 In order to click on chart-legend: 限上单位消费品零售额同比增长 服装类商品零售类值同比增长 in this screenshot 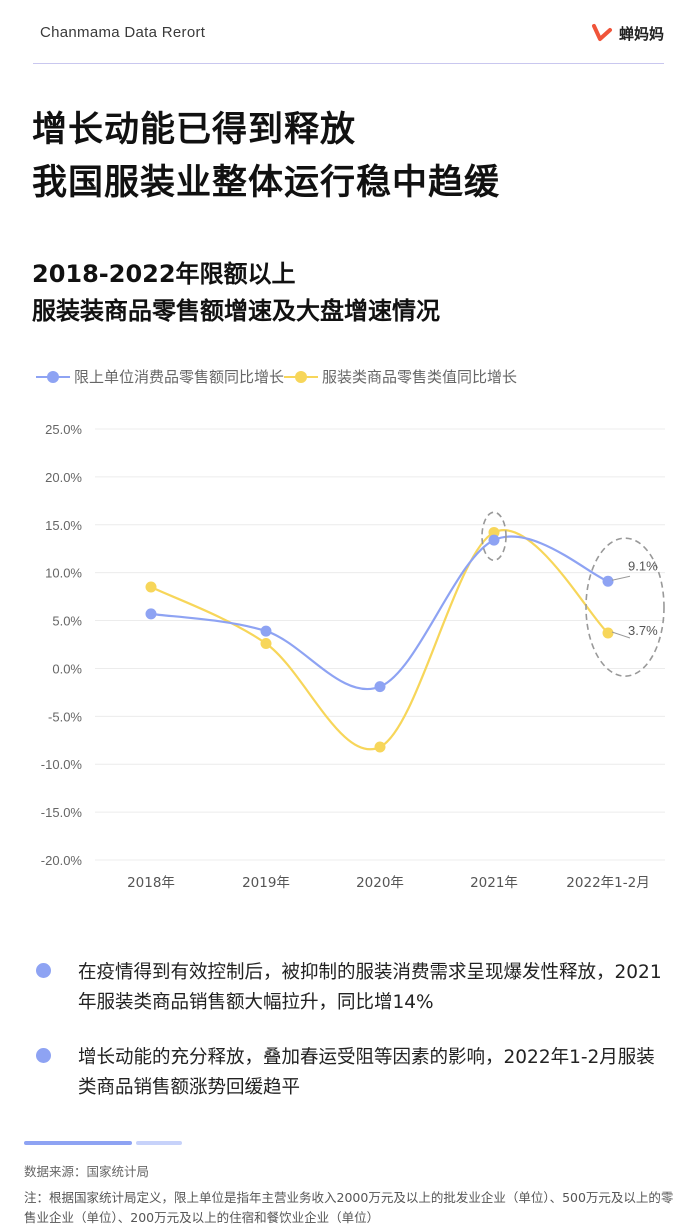, I will do `click(276, 376)`.